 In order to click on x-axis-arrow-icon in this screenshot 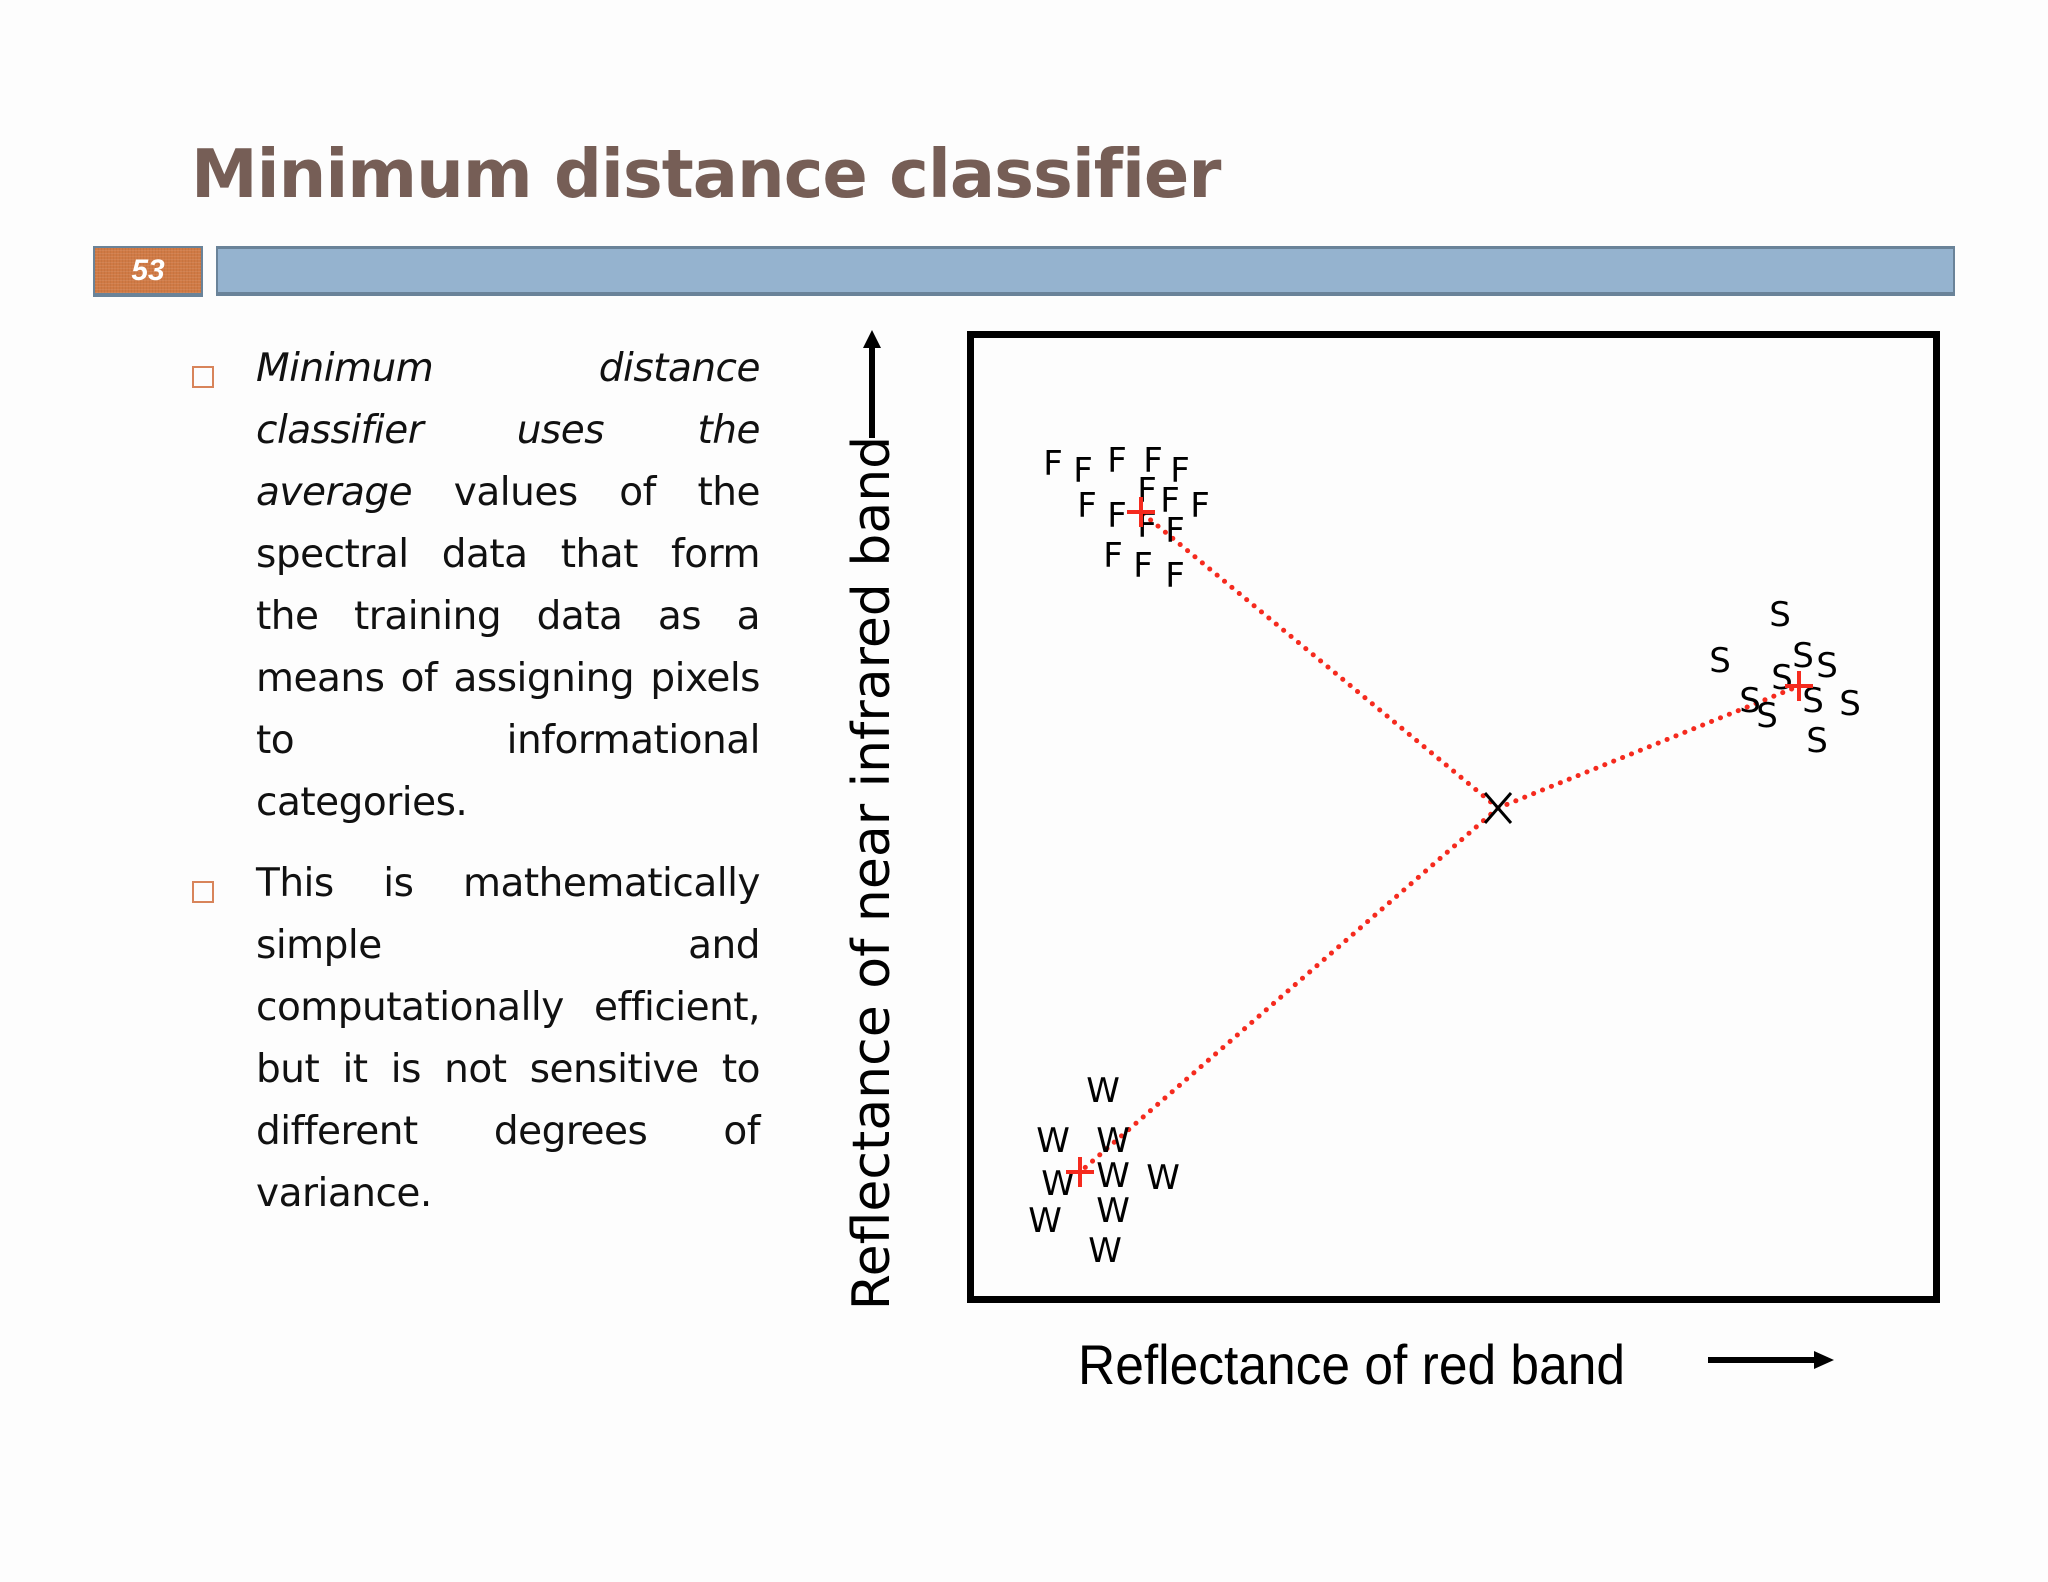, I will do `click(1771, 1360)`.